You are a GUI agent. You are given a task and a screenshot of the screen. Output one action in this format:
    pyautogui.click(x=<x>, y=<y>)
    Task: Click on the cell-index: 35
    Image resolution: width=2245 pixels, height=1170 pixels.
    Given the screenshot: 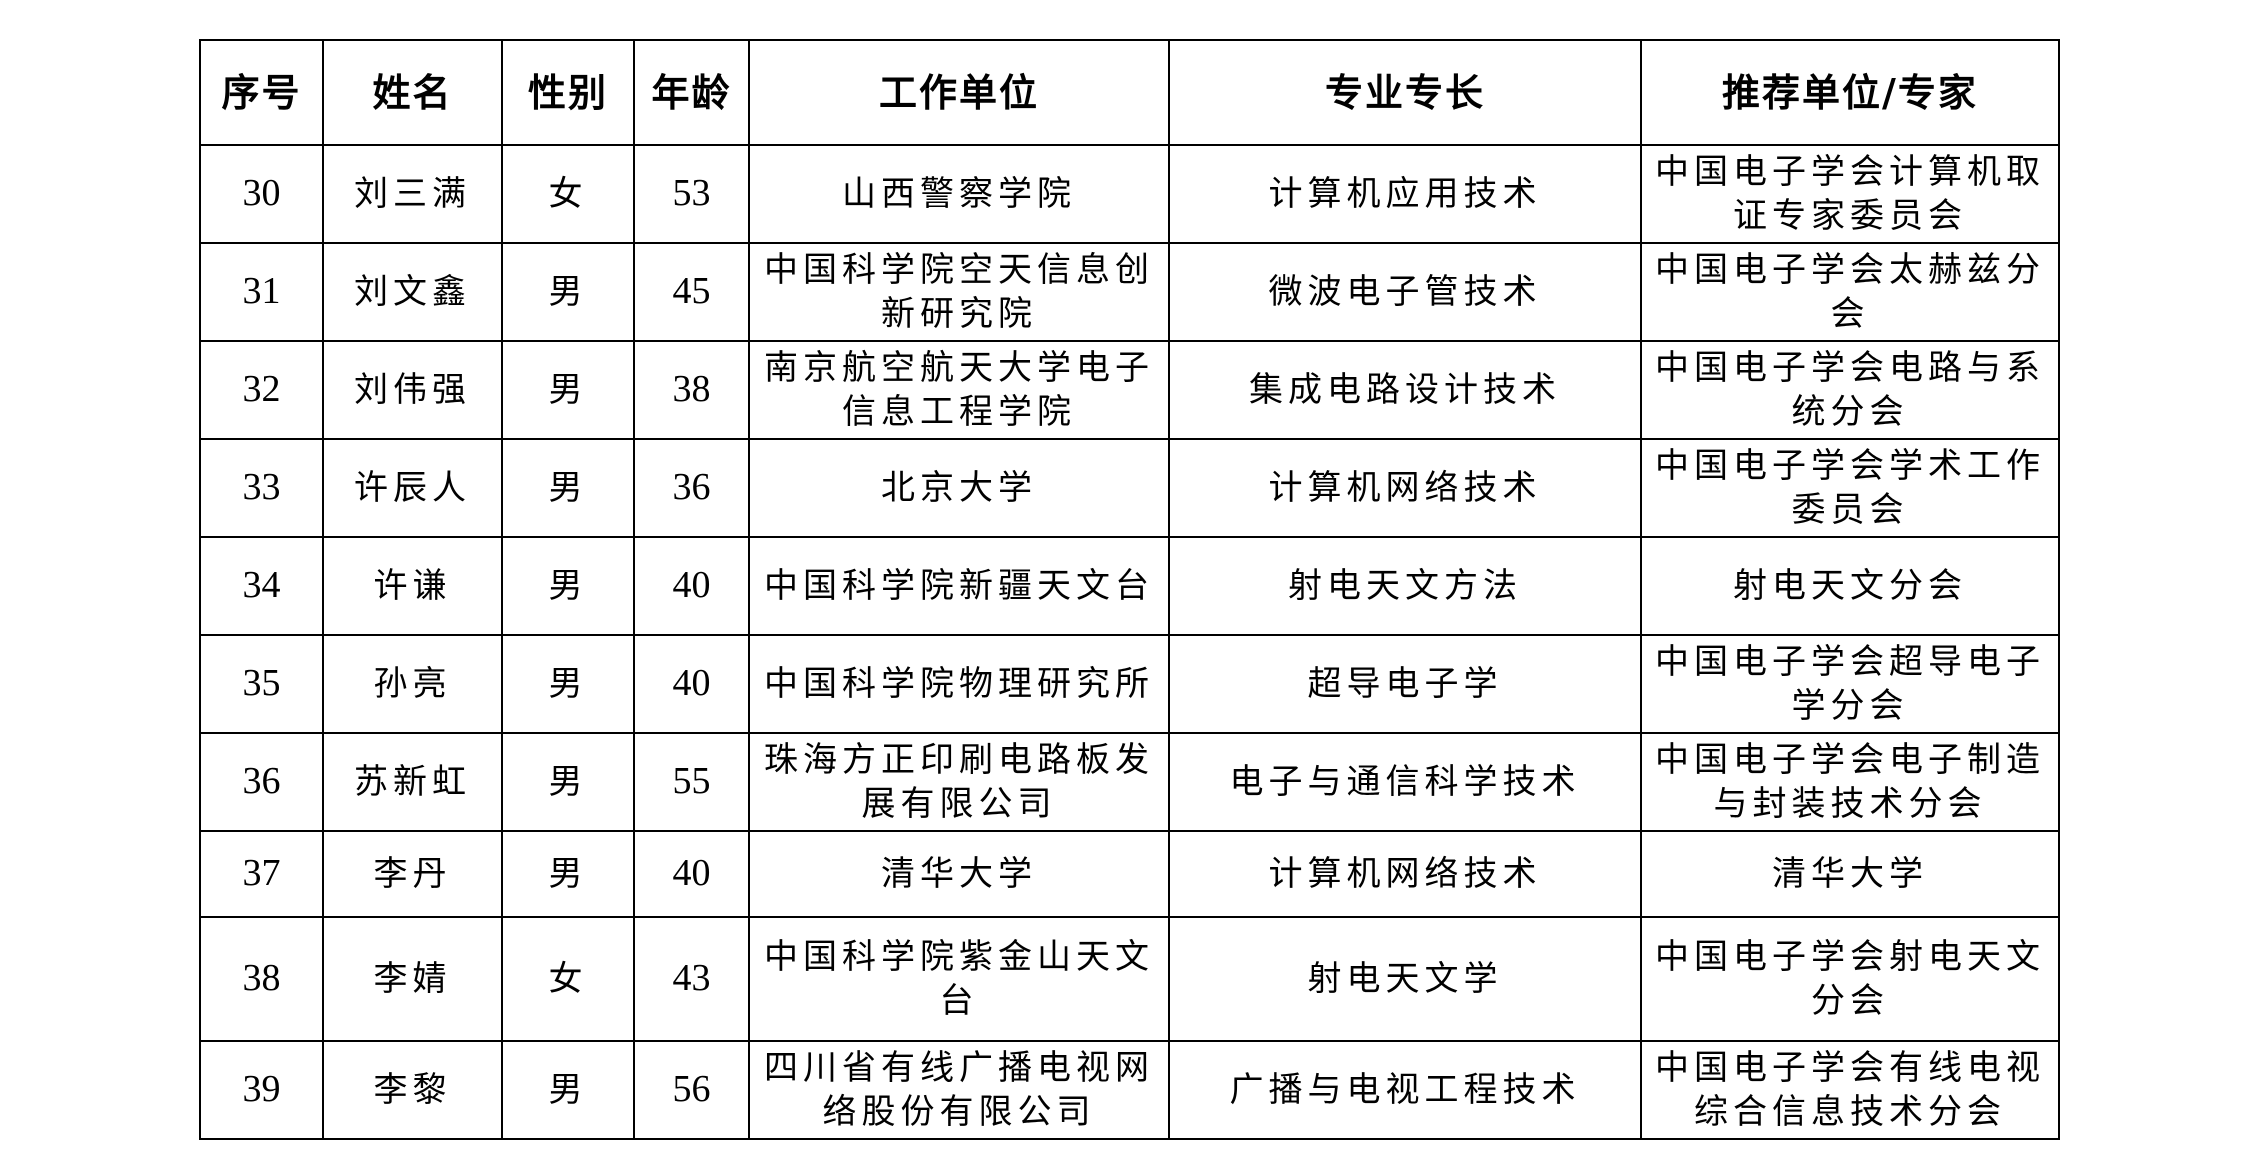 What is the action you would take?
    pyautogui.click(x=261, y=684)
    